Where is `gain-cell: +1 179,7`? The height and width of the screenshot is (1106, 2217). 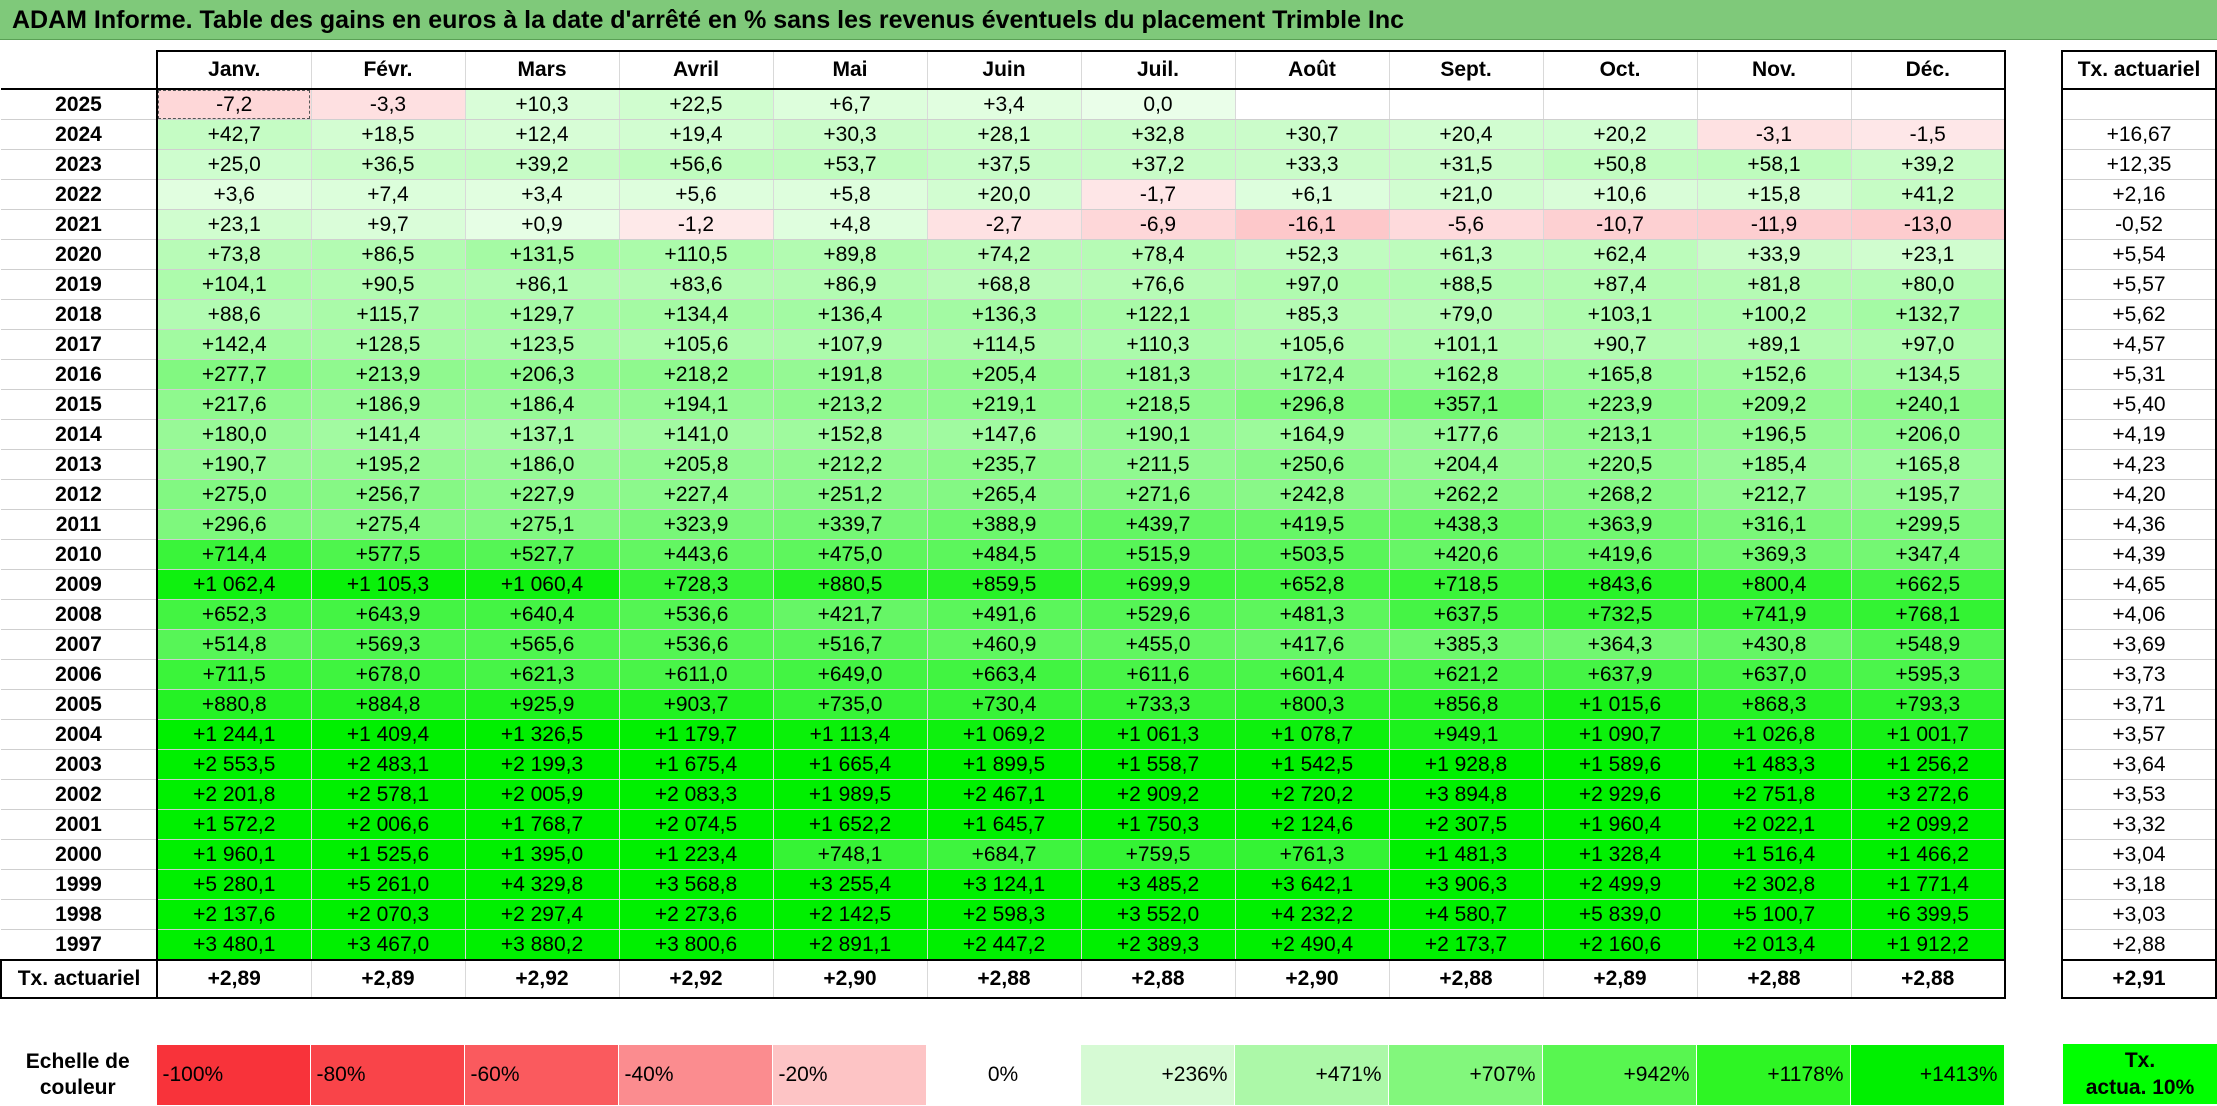 gain-cell: +1 179,7 is located at coordinates (696, 734).